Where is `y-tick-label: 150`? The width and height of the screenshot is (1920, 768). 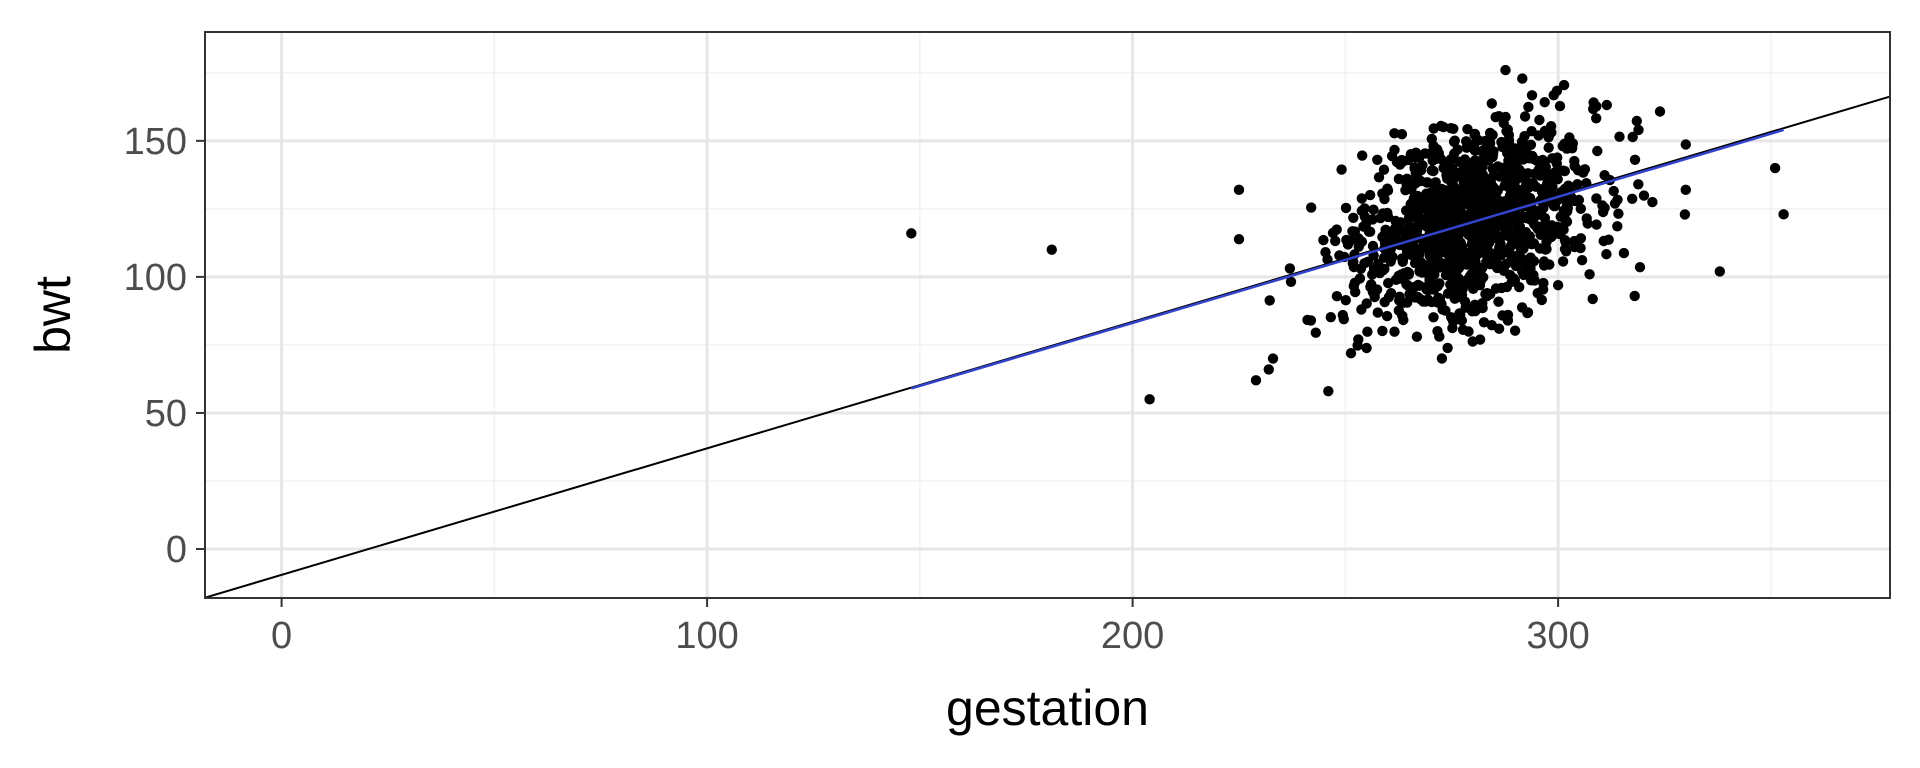 y-tick-label: 150 is located at coordinates (155, 142).